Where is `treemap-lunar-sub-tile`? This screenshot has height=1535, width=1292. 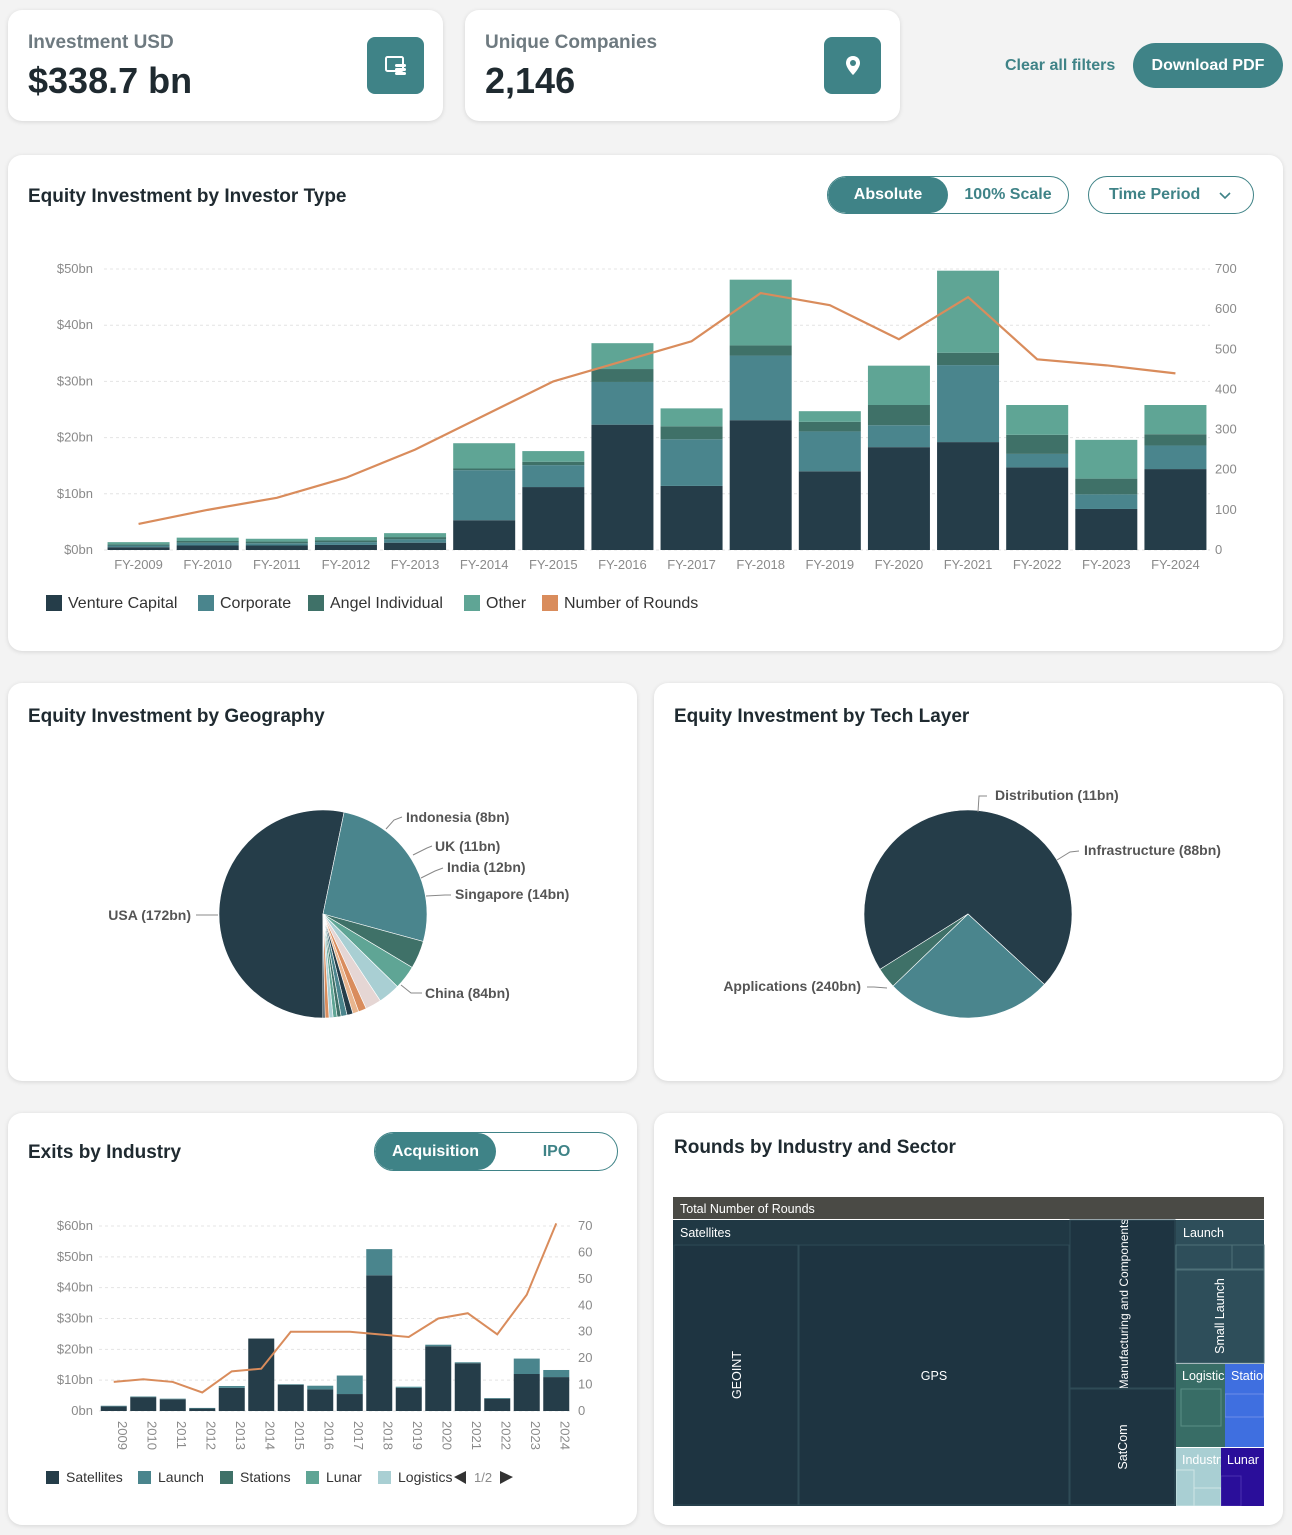 treemap-lunar-sub-tile is located at coordinates (1231, 1490).